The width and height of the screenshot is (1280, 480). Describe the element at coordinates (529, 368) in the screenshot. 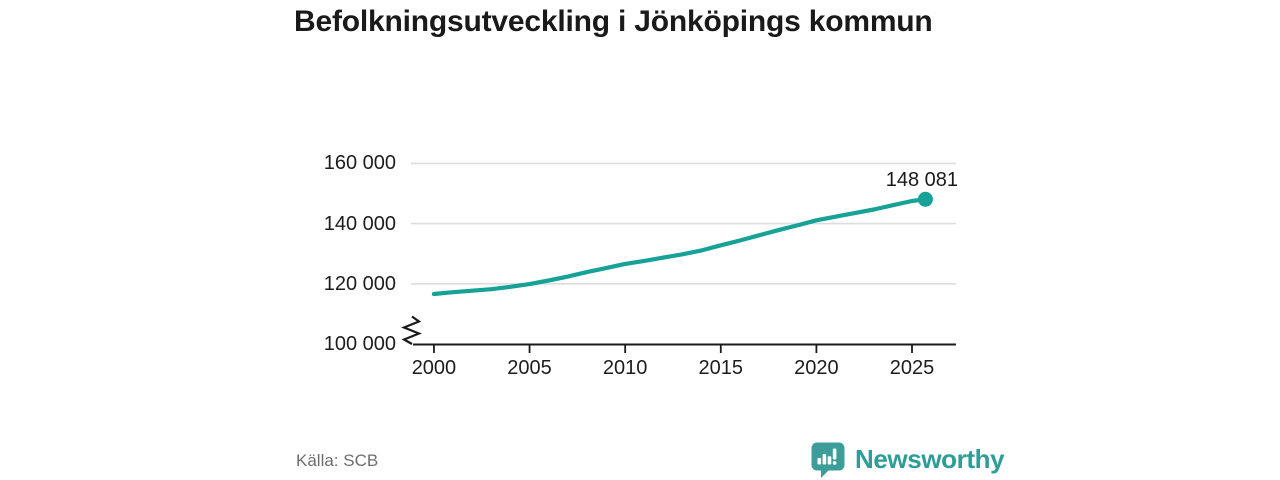

I see `x-axis-tick-label: 2005` at that location.